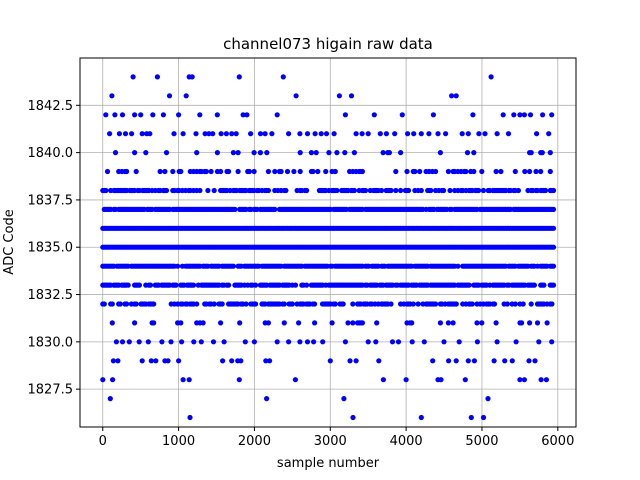 The width and height of the screenshot is (640, 480). Describe the element at coordinates (51, 106) in the screenshot. I see `y-tick-label: 1842.5` at that location.